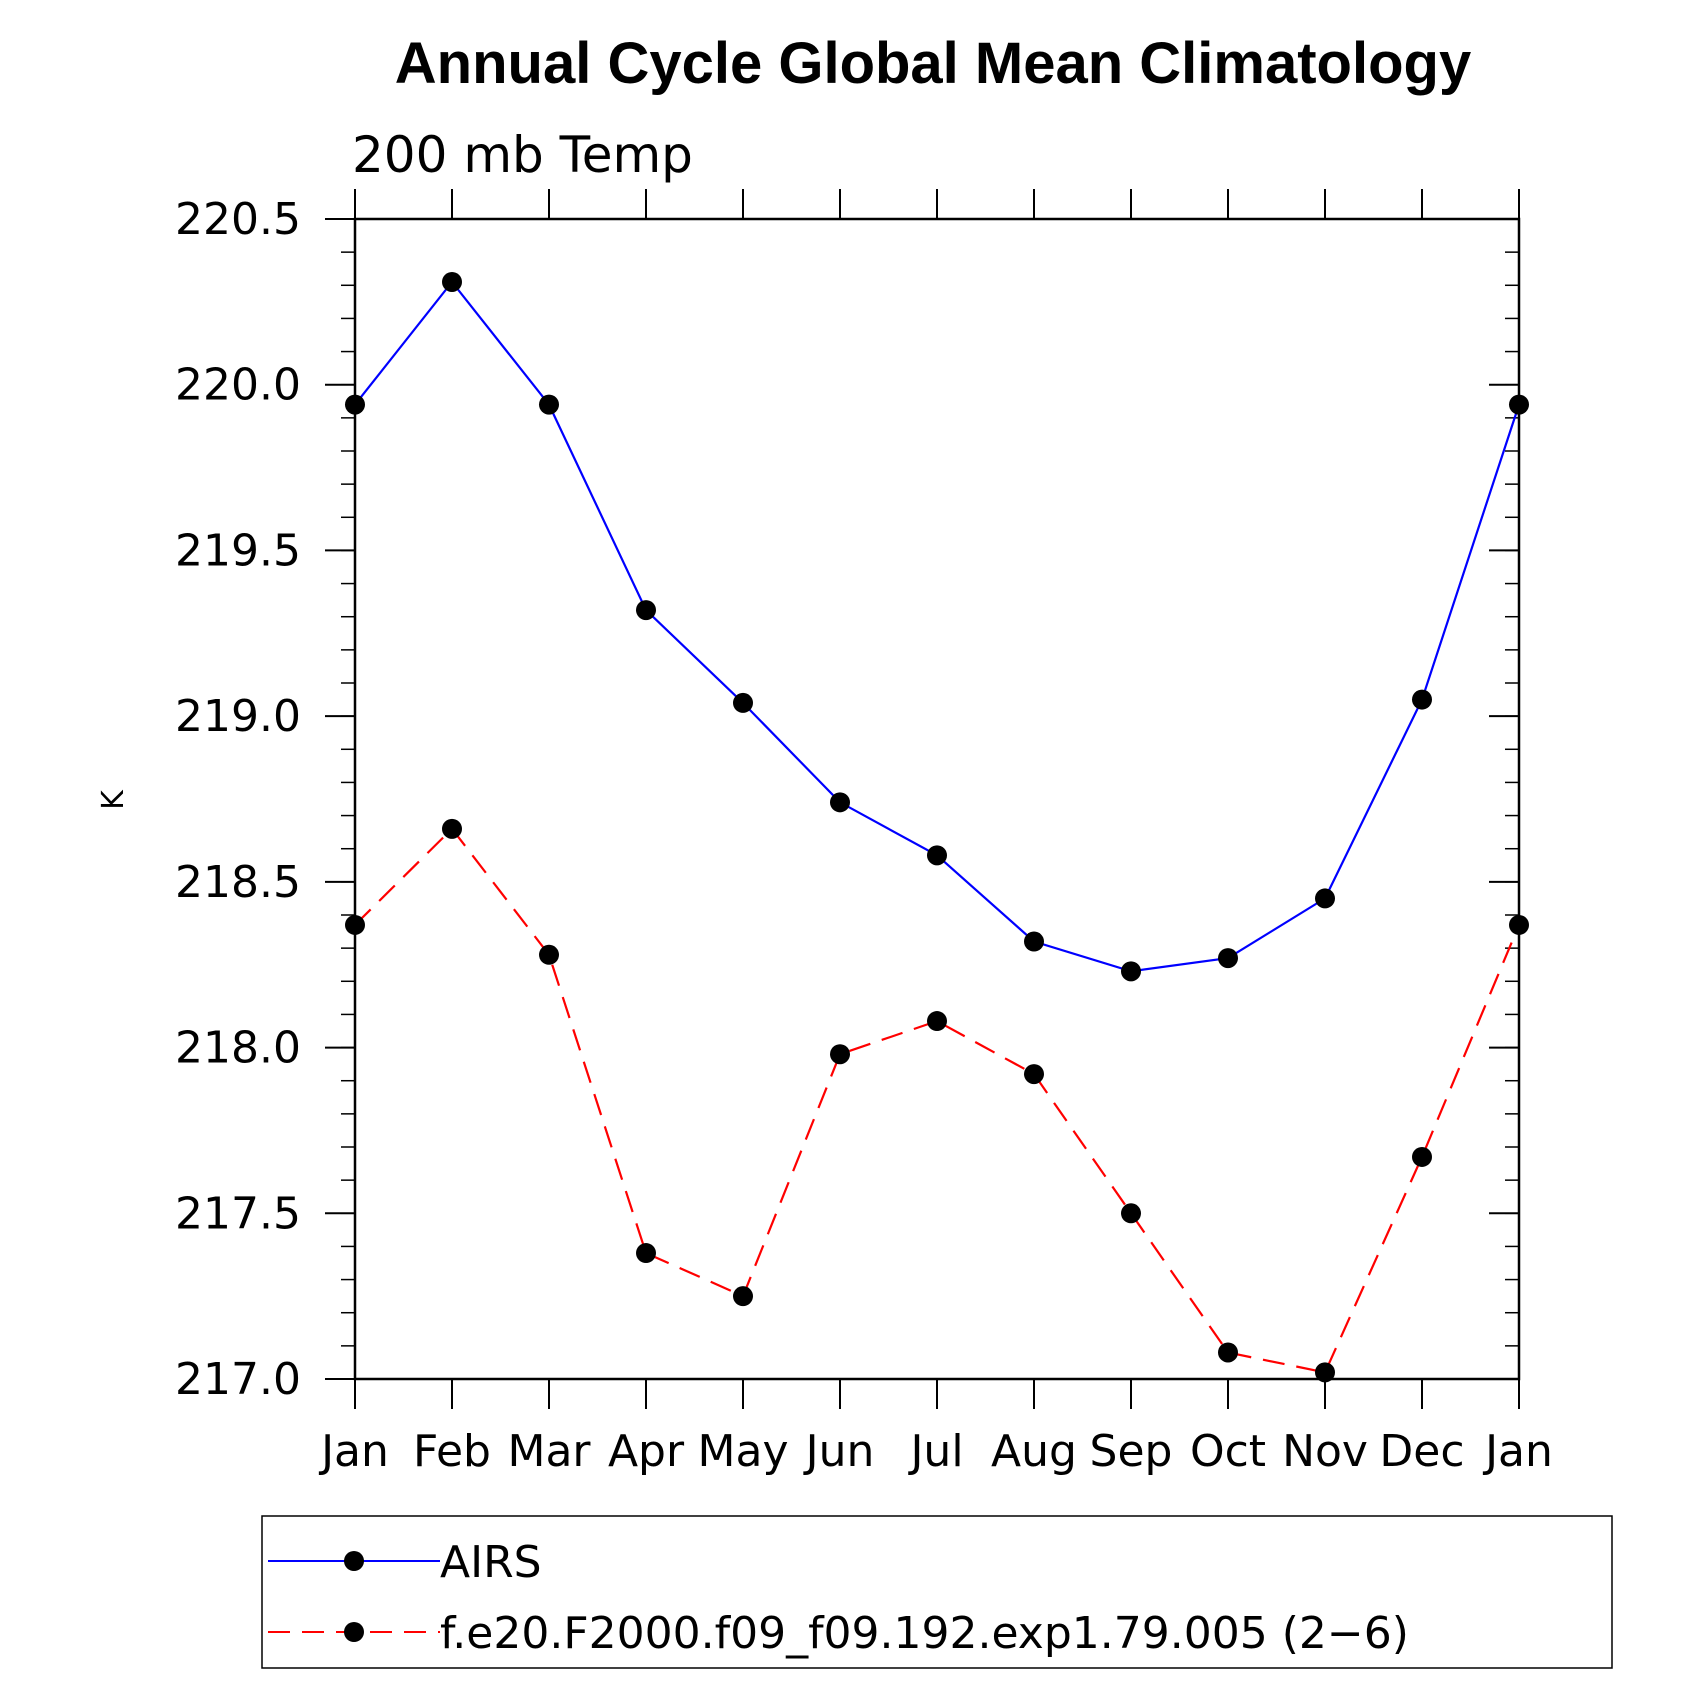  Describe the element at coordinates (452, 1451) in the screenshot. I see `x-tick-label: Feb` at that location.